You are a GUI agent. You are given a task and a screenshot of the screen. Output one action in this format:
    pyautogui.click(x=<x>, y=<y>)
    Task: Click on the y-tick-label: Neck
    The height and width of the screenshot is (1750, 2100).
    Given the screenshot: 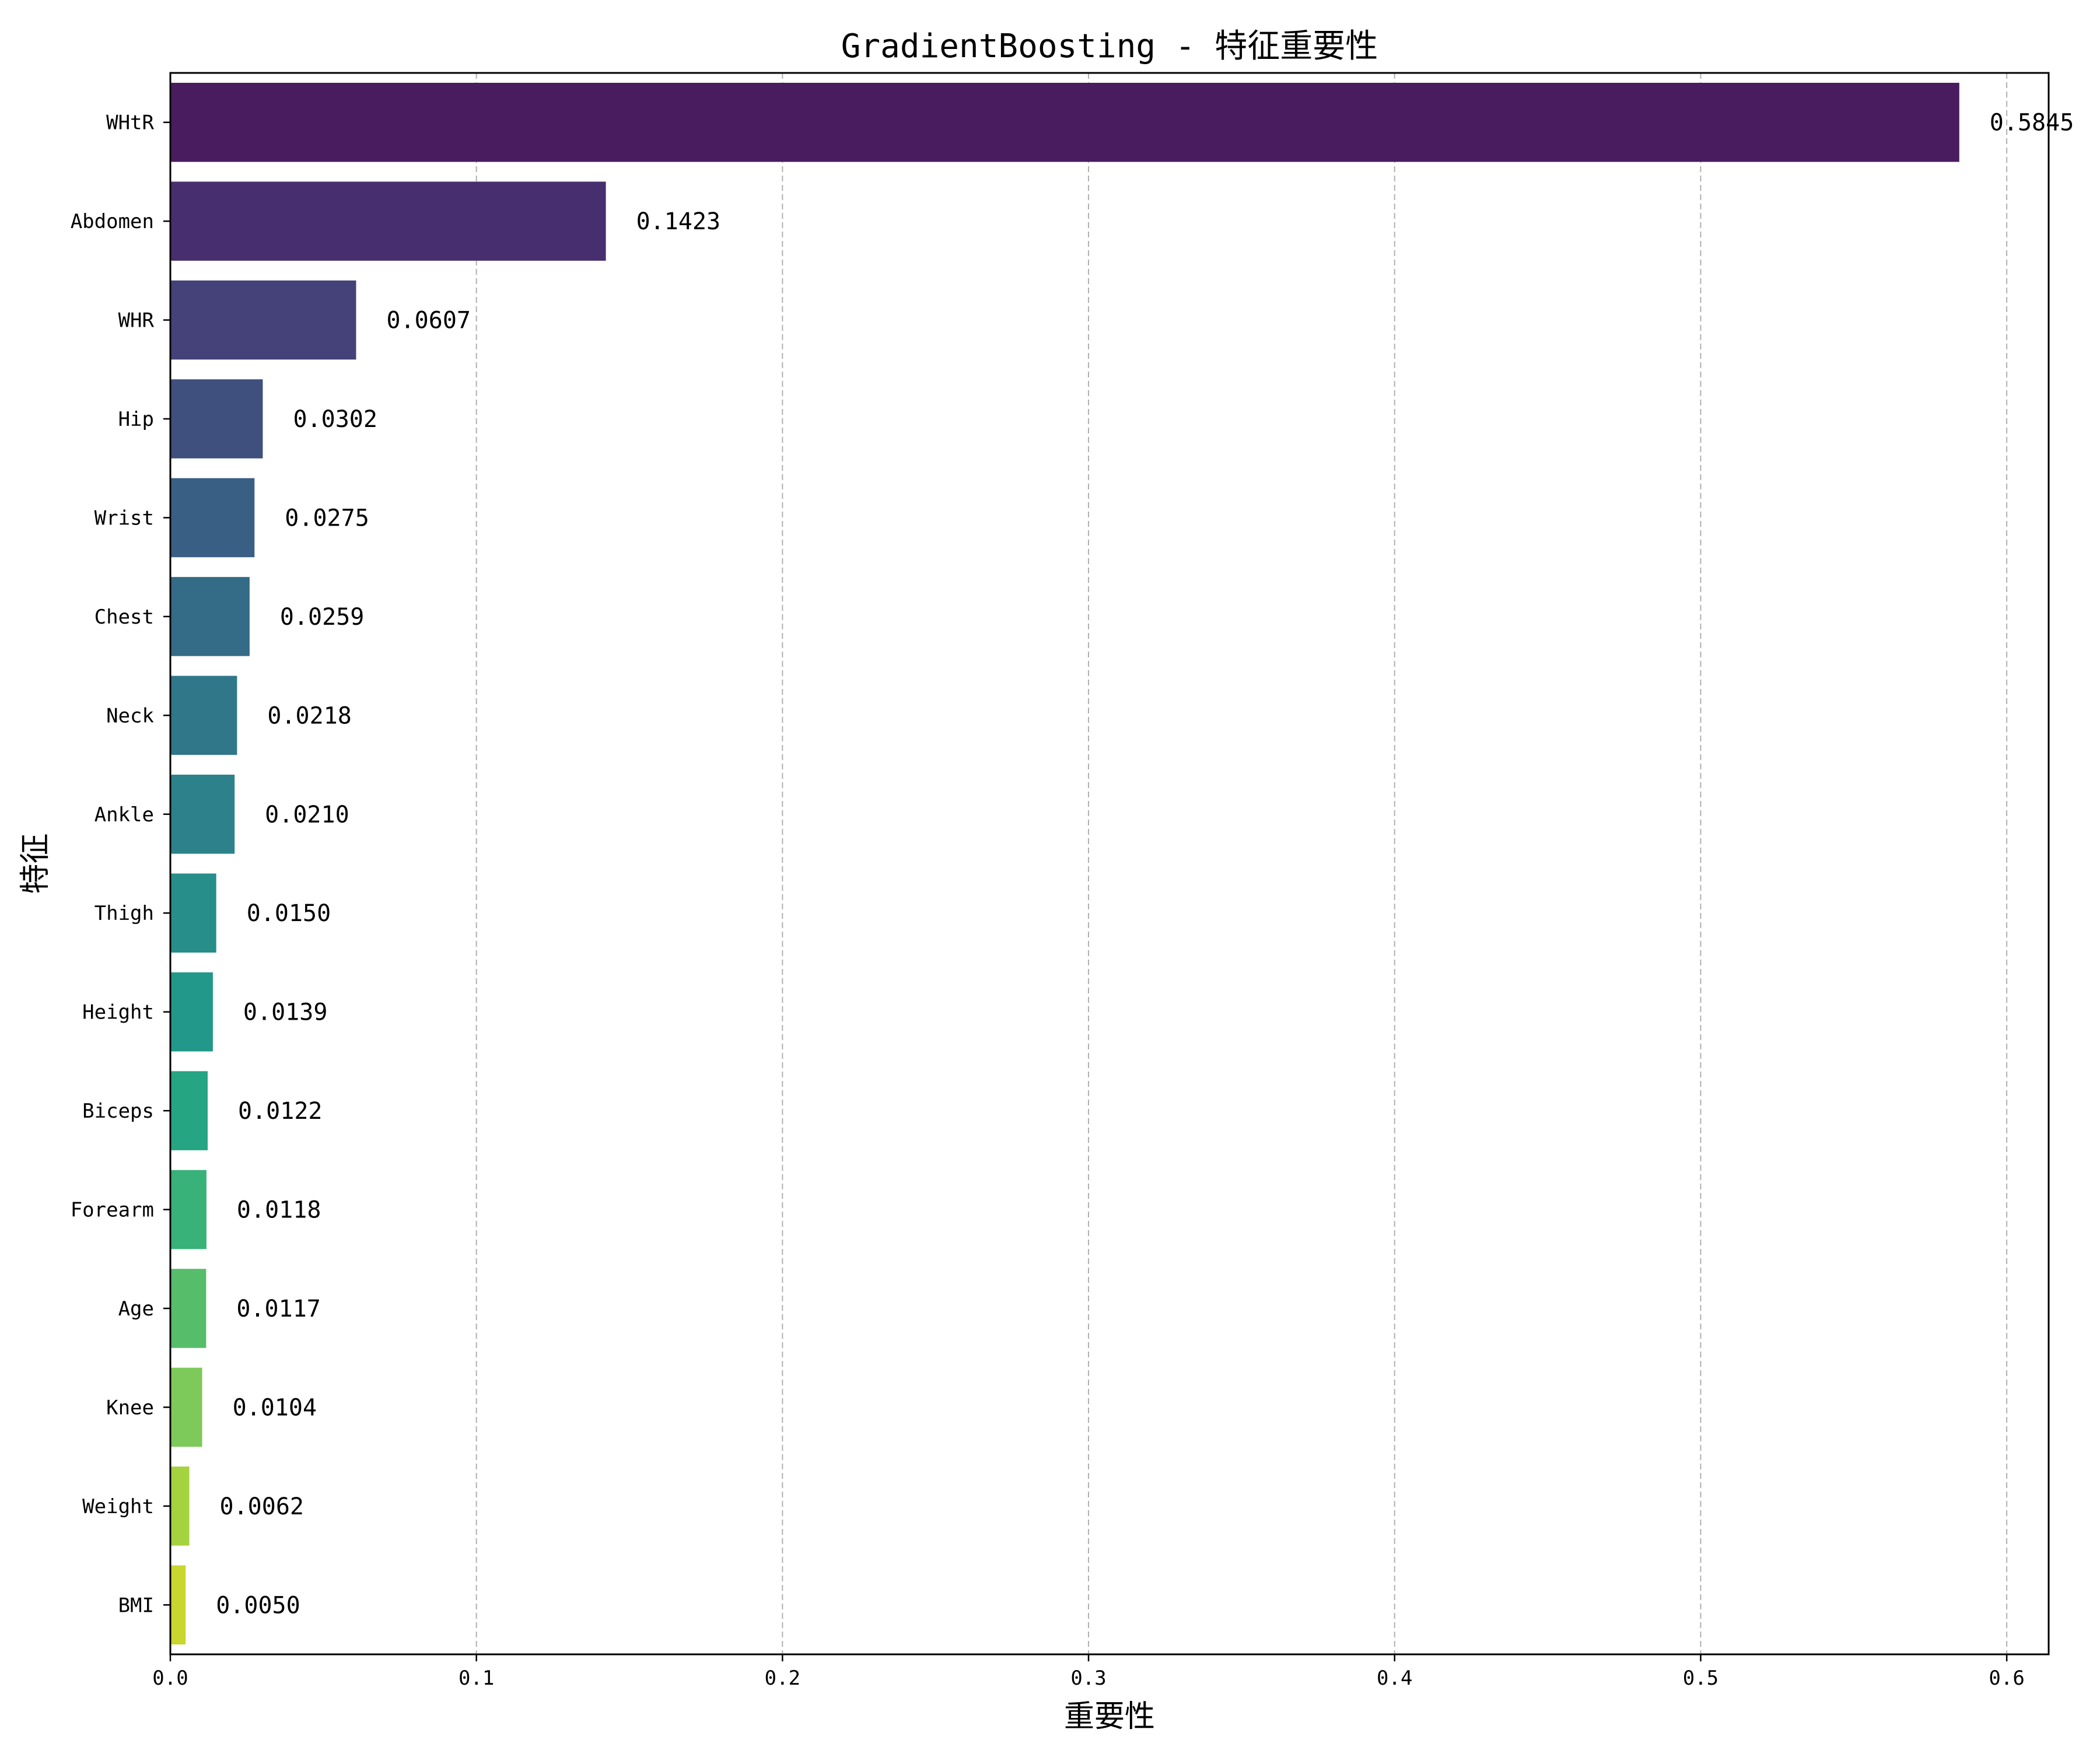 What is the action you would take?
    pyautogui.click(x=130, y=715)
    